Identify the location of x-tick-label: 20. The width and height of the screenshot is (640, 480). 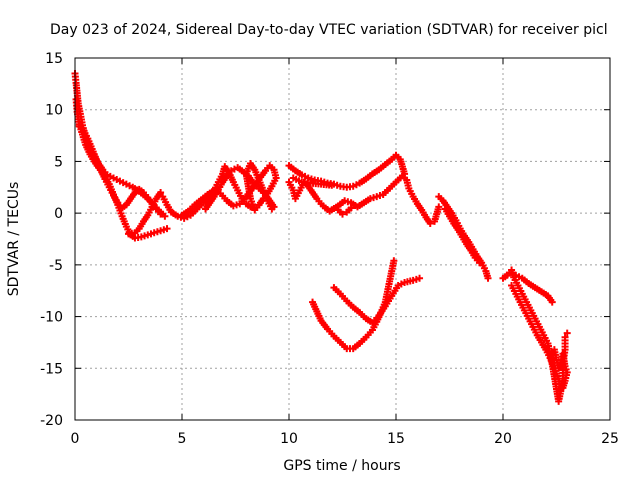
(503, 439).